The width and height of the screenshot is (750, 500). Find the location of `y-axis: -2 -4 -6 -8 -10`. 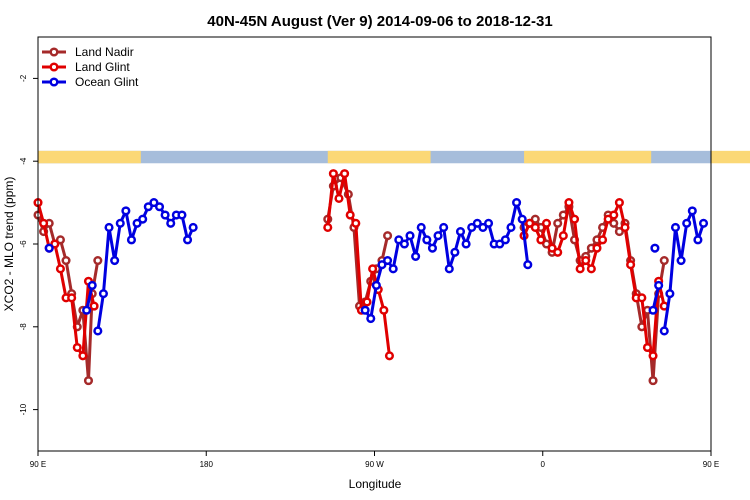

y-axis: -2 -4 -6 -8 -10 is located at coordinates (28, 244).